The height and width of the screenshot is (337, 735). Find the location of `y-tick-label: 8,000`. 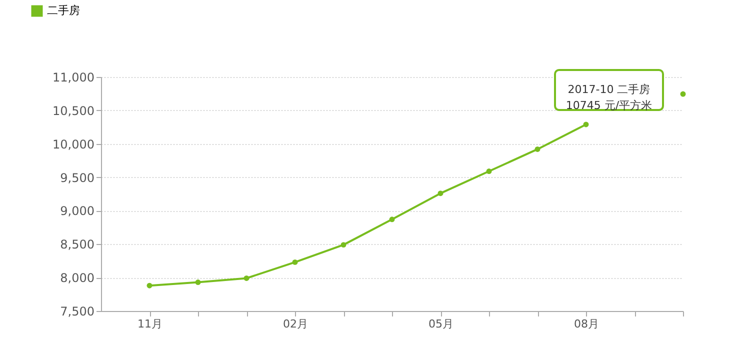

y-tick-label: 8,000 is located at coordinates (77, 278).